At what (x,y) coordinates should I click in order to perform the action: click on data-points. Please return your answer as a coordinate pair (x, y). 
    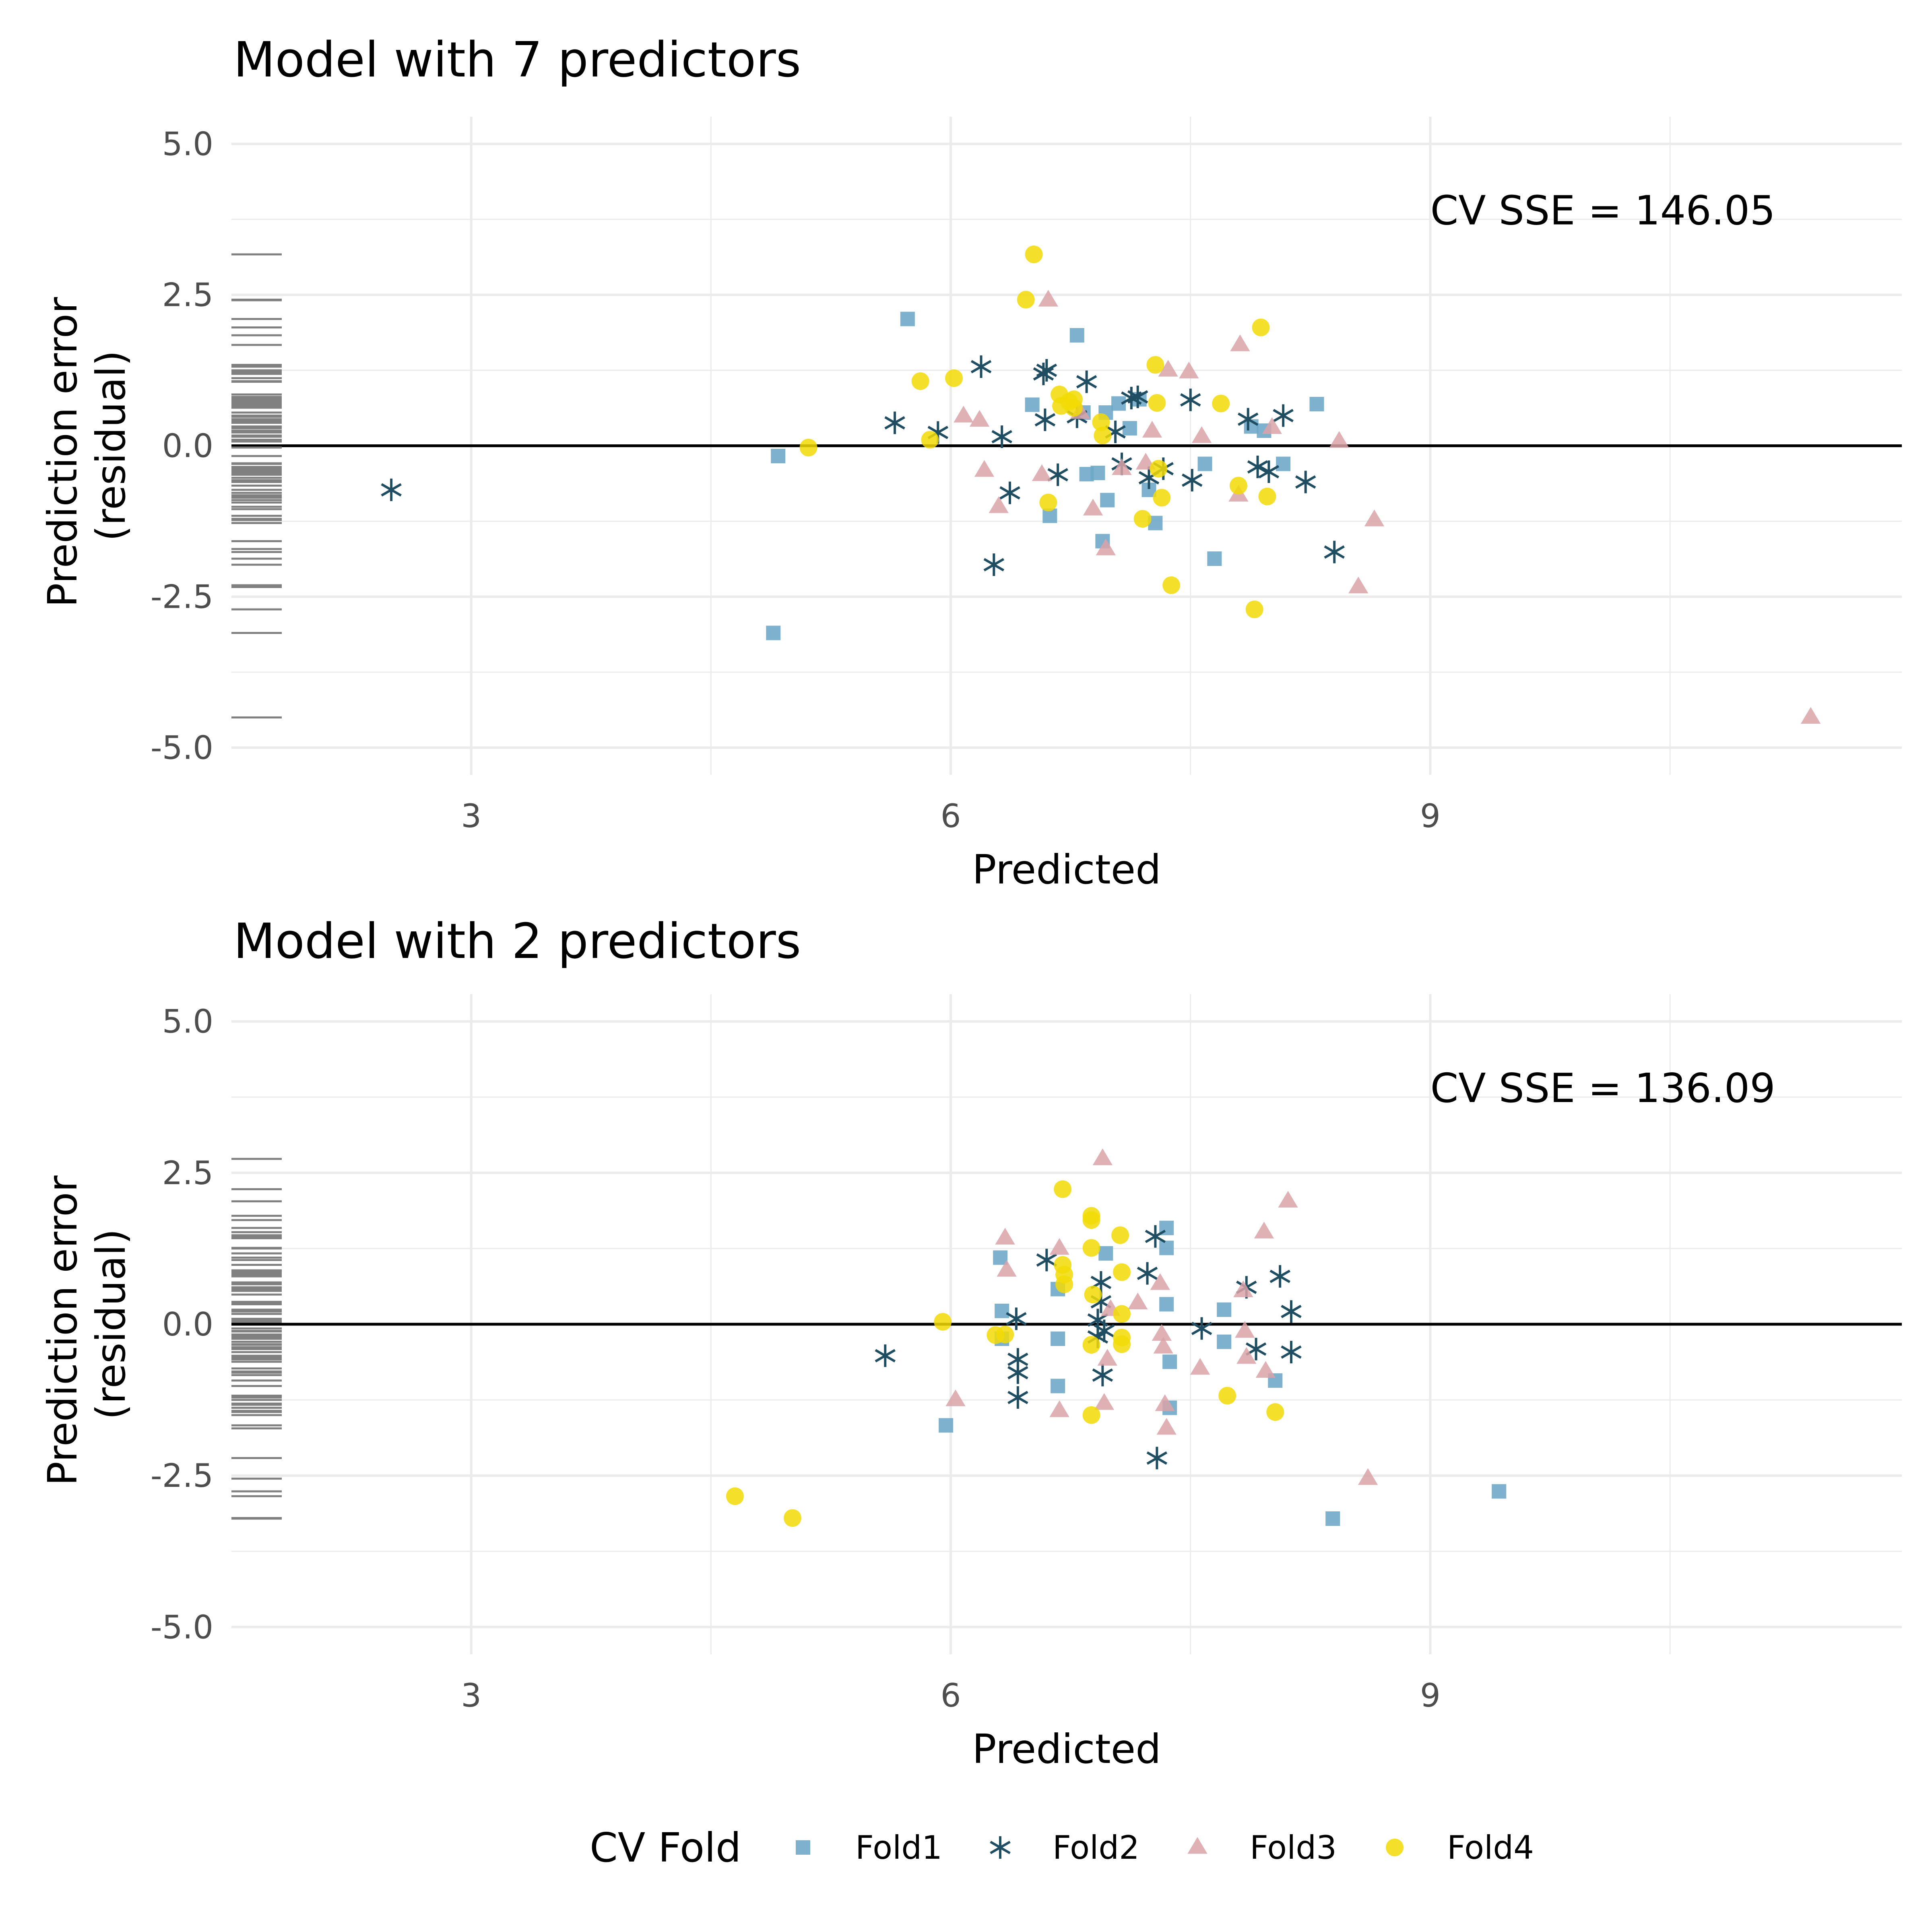
    Looking at the image, I should click on (1116, 1337).